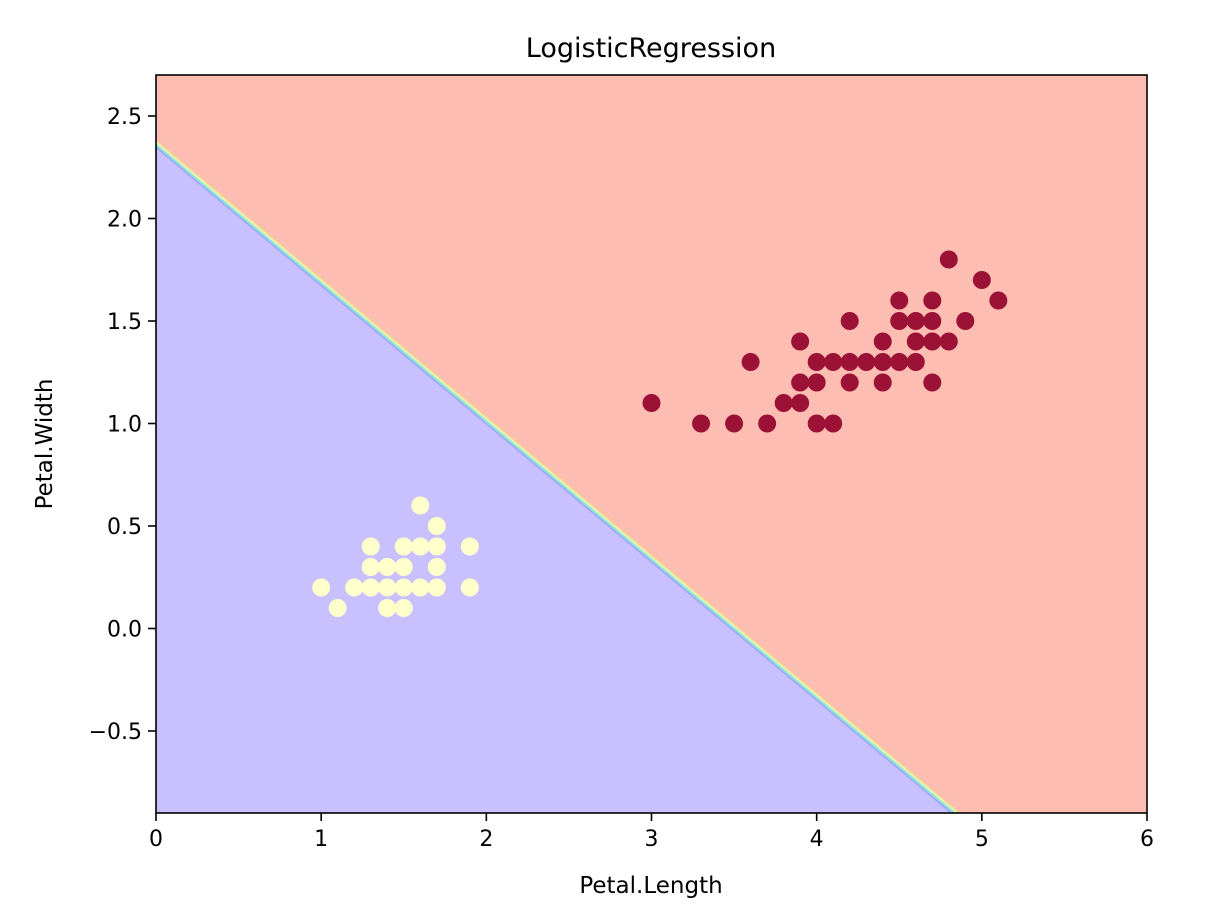 The image size is (1210, 916). Describe the element at coordinates (156, 839) in the screenshot. I see `x-tick-label: 0` at that location.